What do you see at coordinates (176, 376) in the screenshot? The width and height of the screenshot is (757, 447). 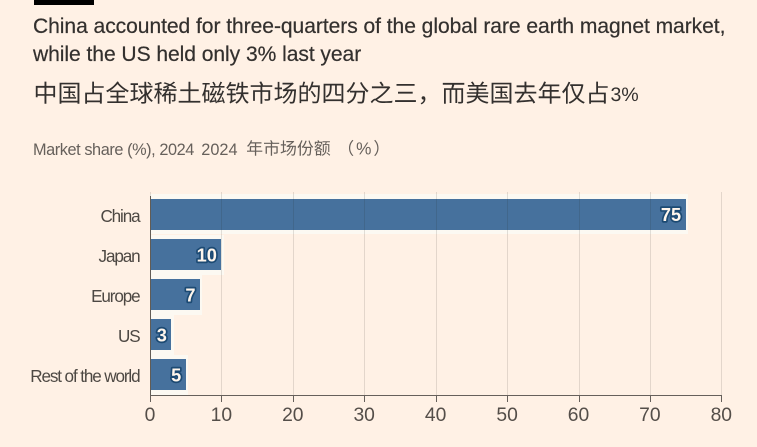 I see `svg-text: 5` at bounding box center [176, 376].